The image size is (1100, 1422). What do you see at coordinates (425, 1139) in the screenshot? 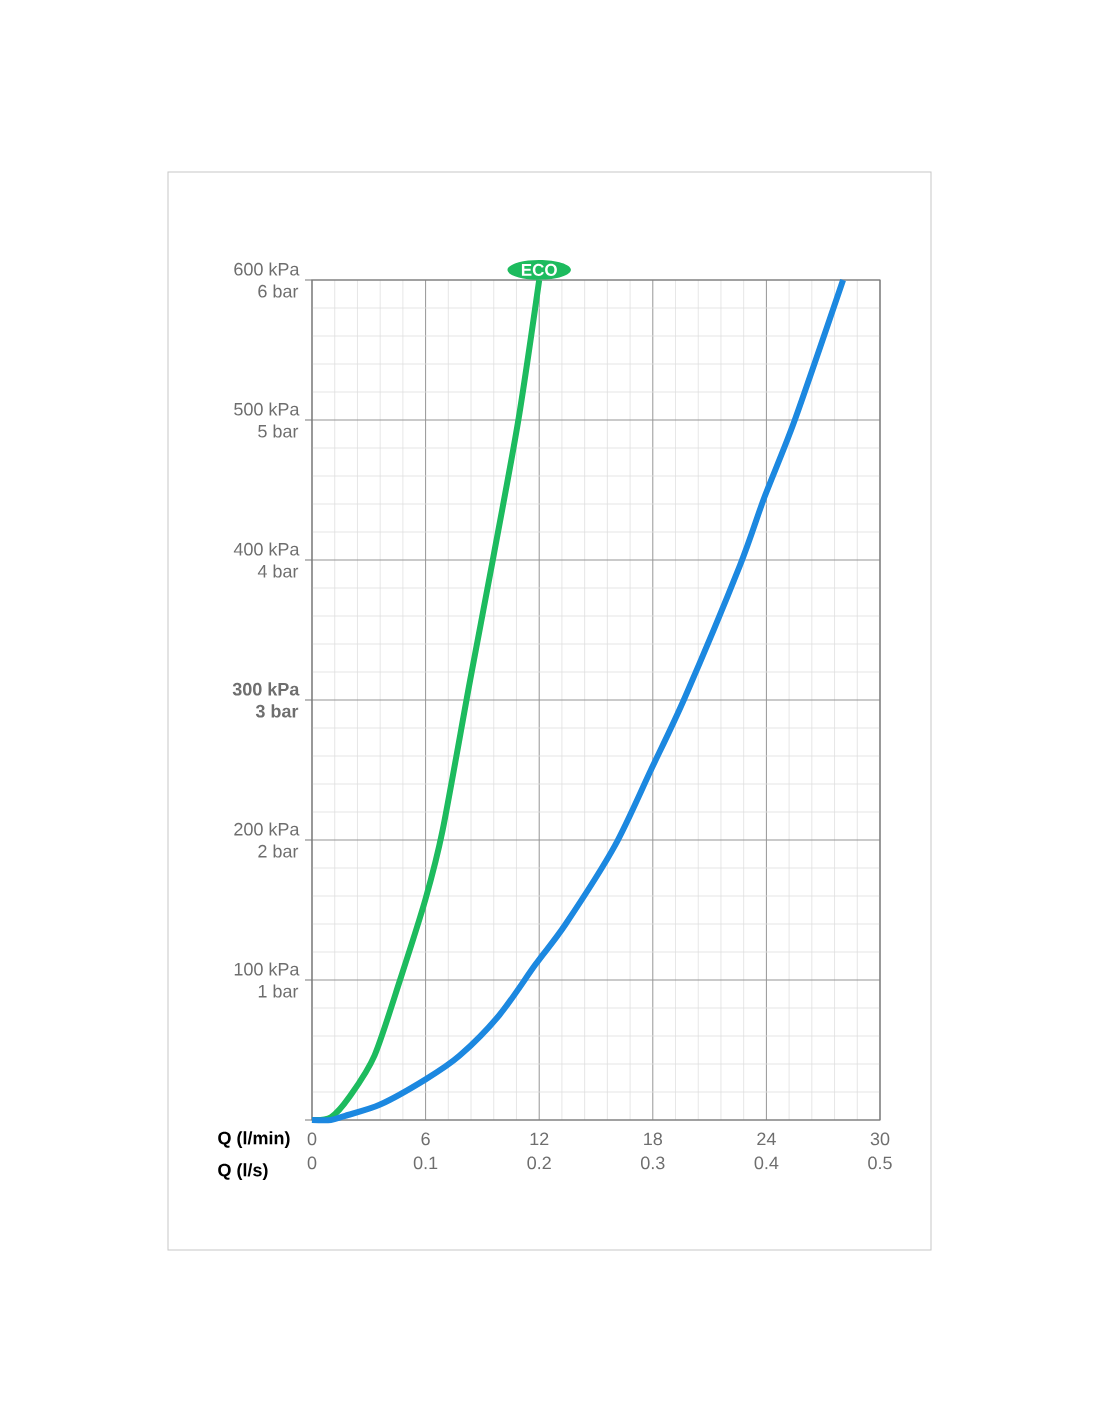
I see `x-tick-label: 6` at bounding box center [425, 1139].